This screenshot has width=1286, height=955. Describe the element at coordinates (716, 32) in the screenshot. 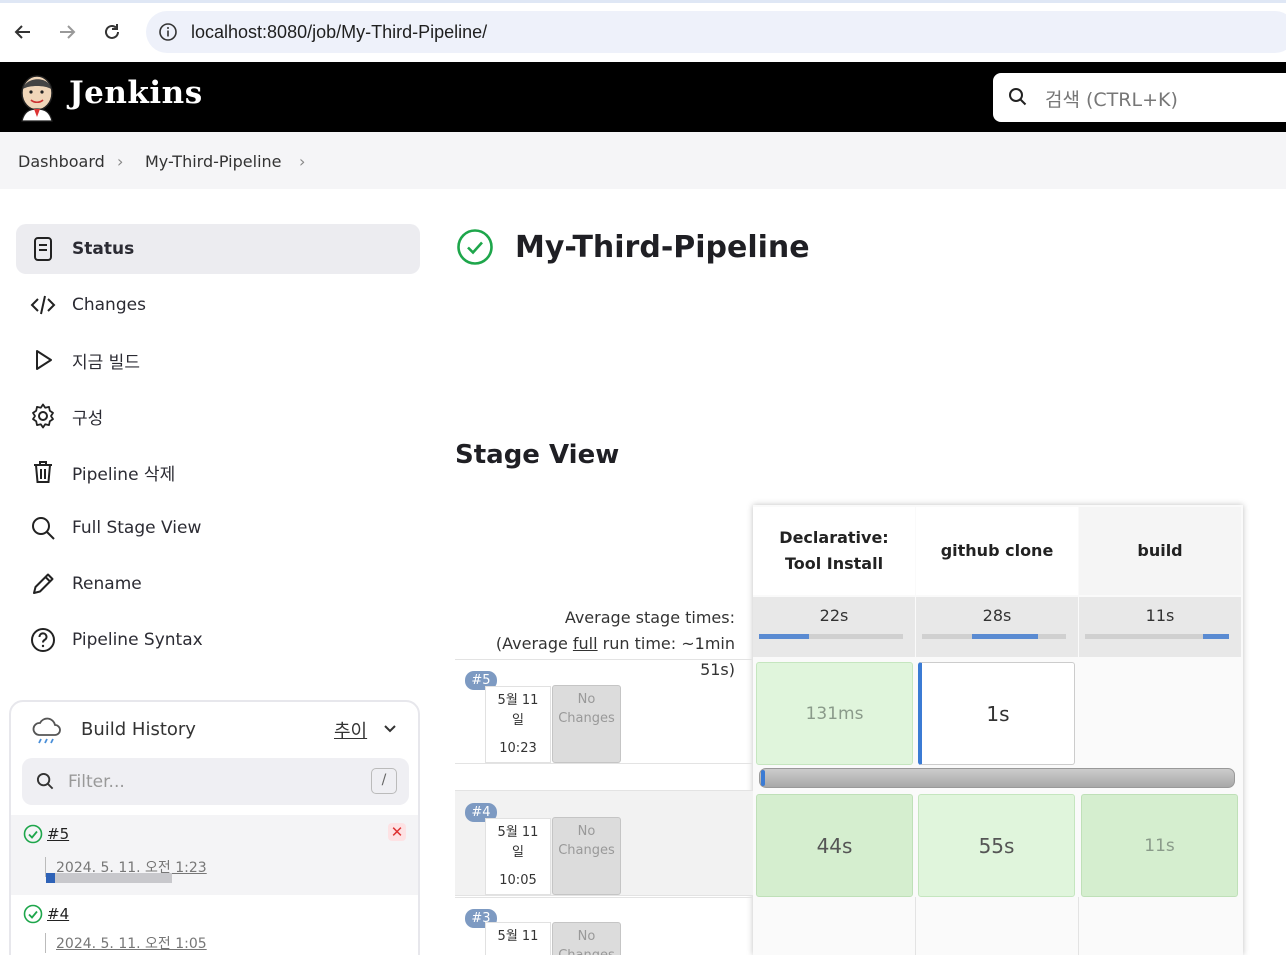

I see `address-bar: localhost:8080/job/My-Third-Pipeline/` at that location.